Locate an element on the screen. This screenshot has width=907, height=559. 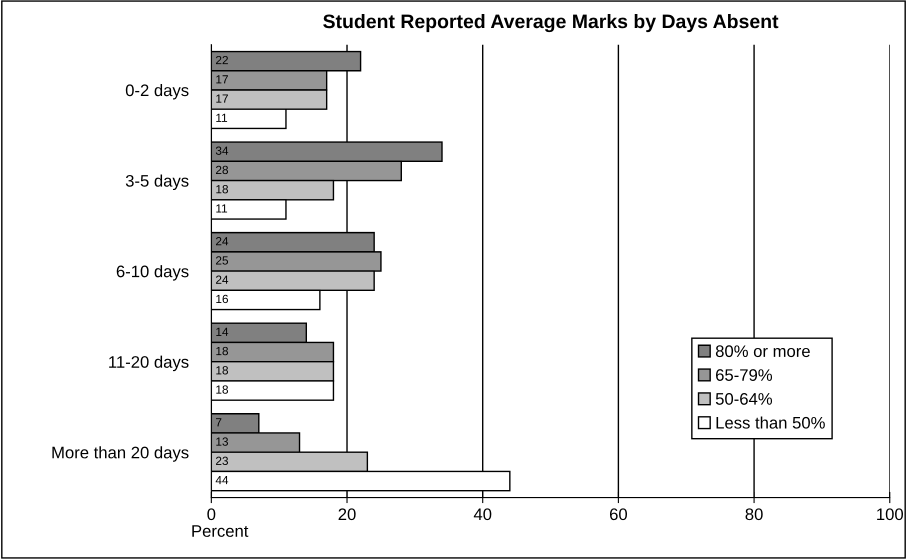
x-tick-label: 100 is located at coordinates (890, 514).